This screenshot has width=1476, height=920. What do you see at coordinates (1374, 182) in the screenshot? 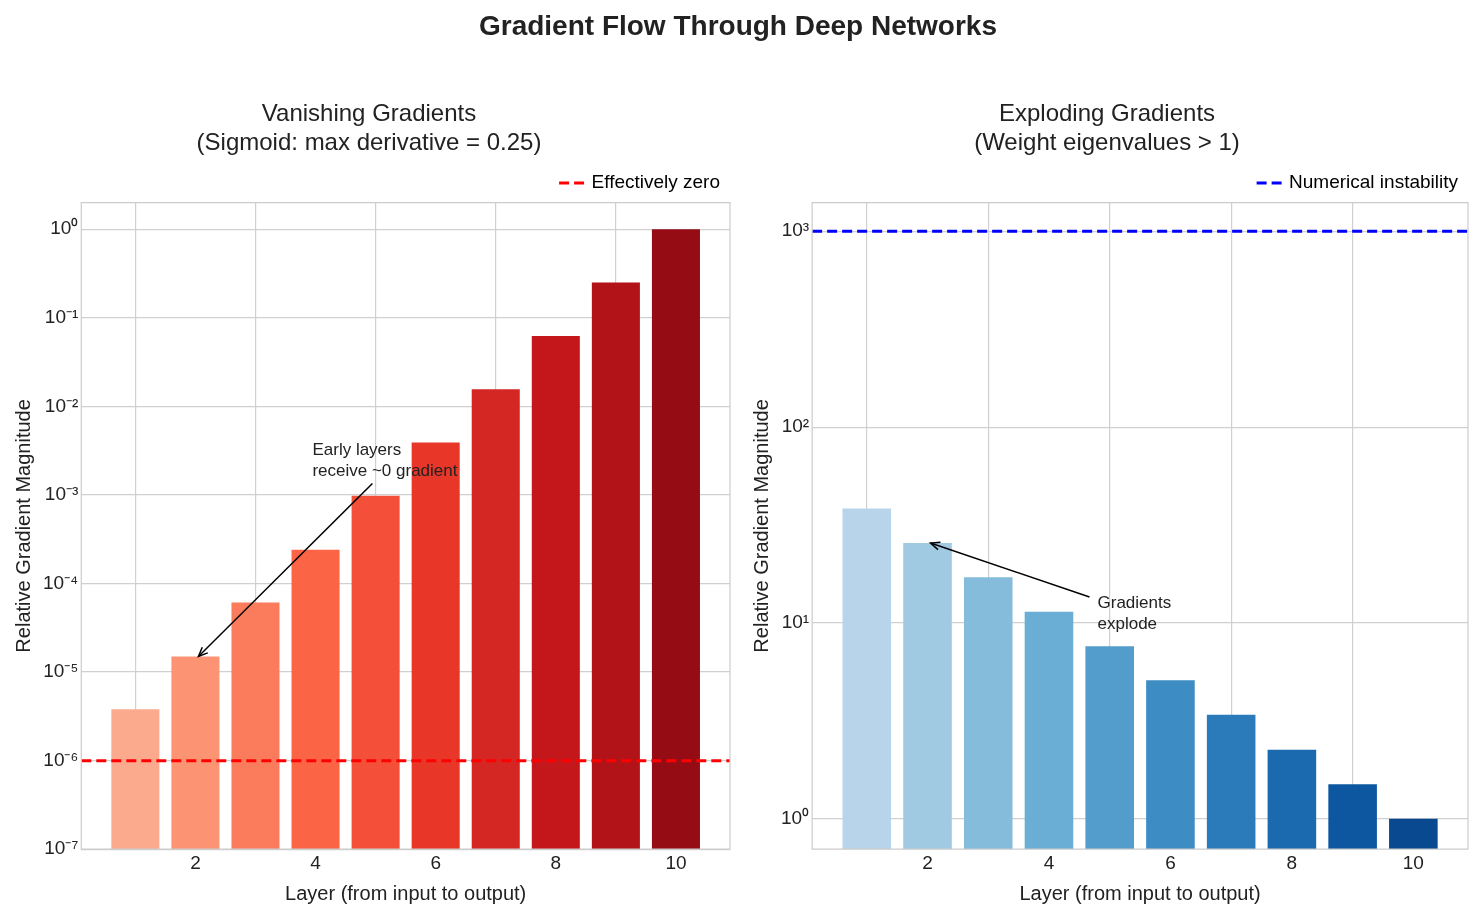
I see `legend-label: Numerical instability` at bounding box center [1374, 182].